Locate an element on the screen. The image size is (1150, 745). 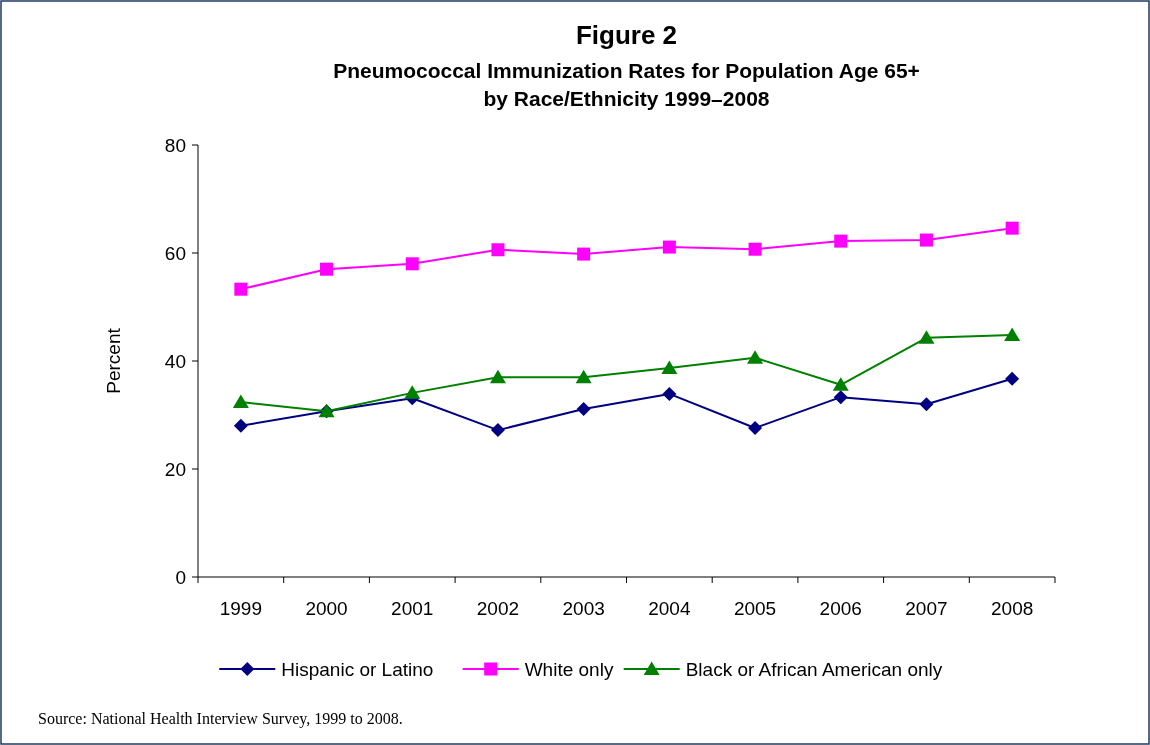
legend-label: White only is located at coordinates (569, 669).